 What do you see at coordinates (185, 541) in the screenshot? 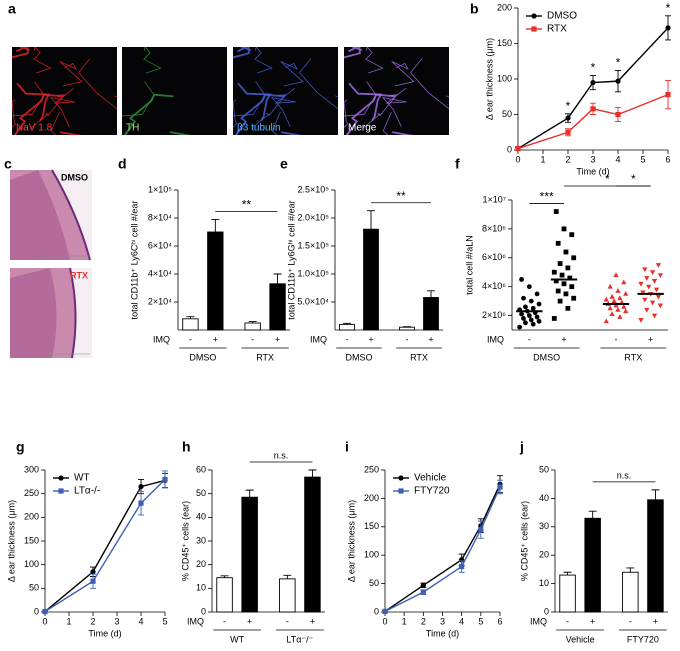
I see `y-axis-label: % CD45⁺ cells (ear)` at bounding box center [185, 541].